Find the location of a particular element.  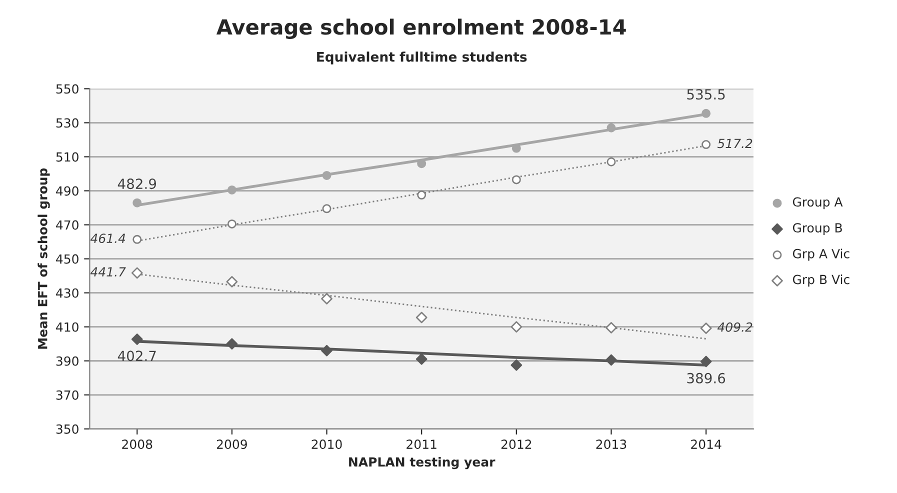

data-label: 402.7 is located at coordinates (137, 356).